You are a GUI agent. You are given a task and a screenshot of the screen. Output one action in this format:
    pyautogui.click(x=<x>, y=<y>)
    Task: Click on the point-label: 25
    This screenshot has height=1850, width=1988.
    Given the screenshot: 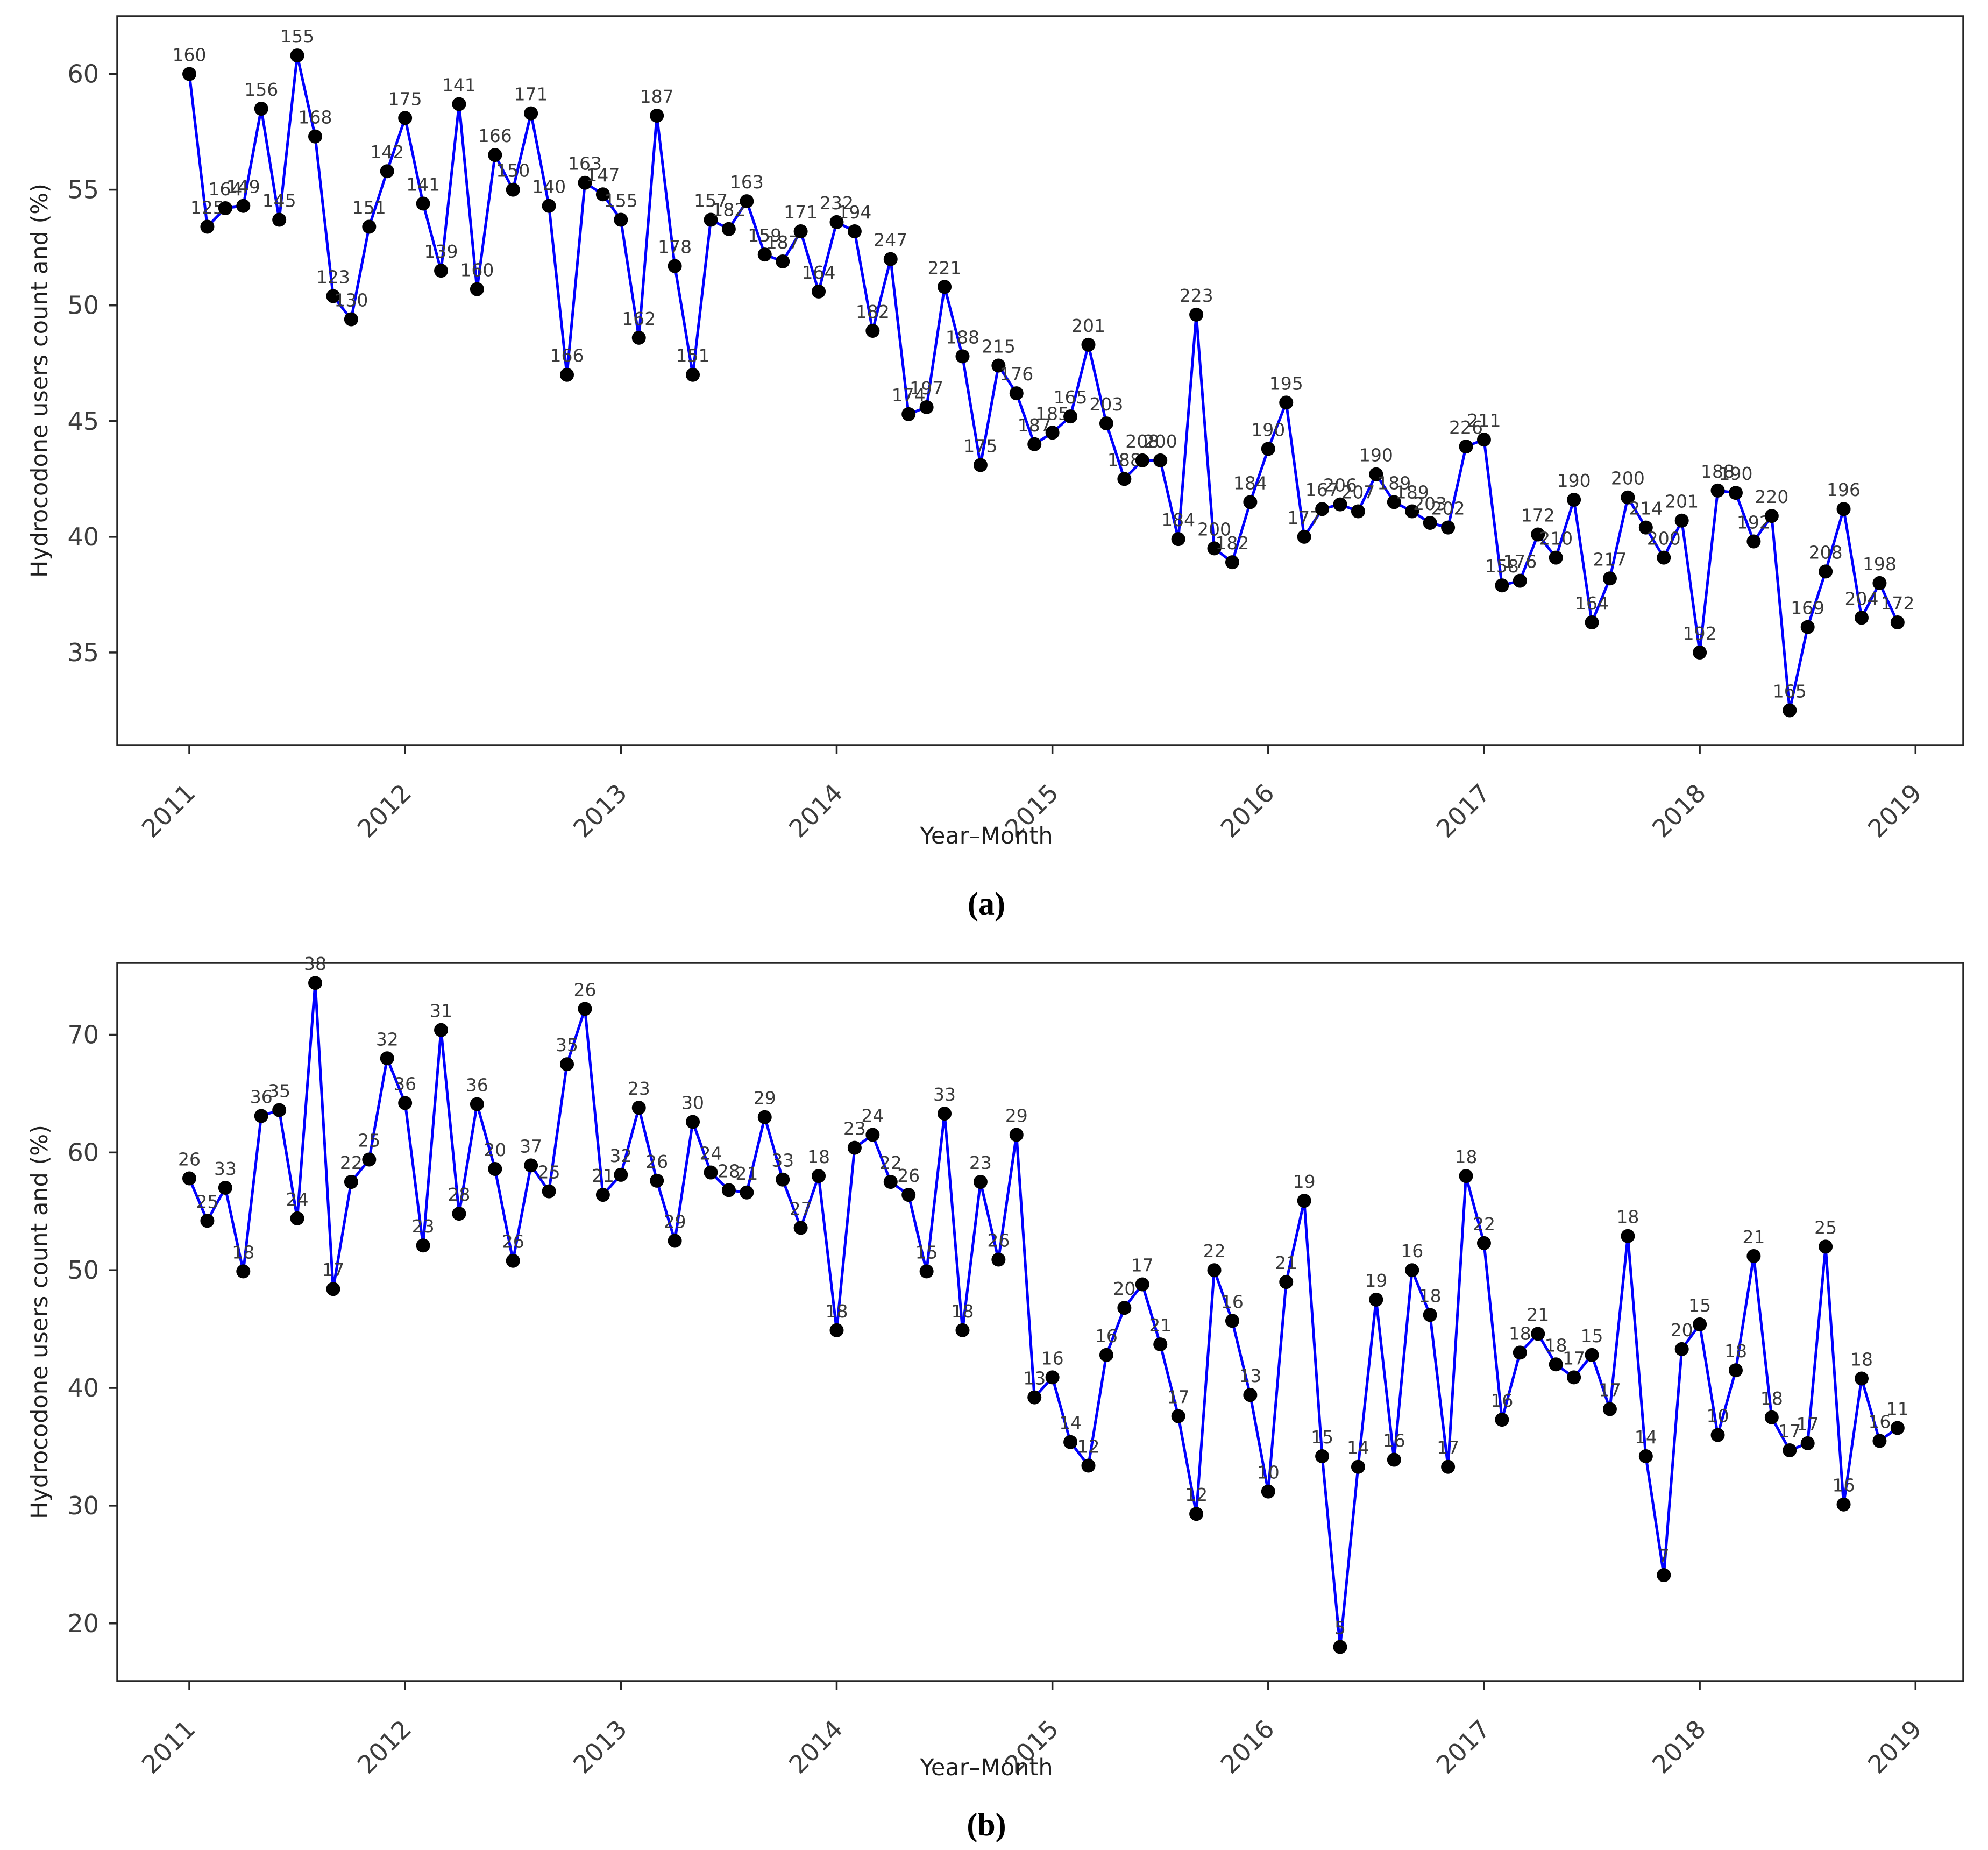 What is the action you would take?
    pyautogui.click(x=549, y=1173)
    